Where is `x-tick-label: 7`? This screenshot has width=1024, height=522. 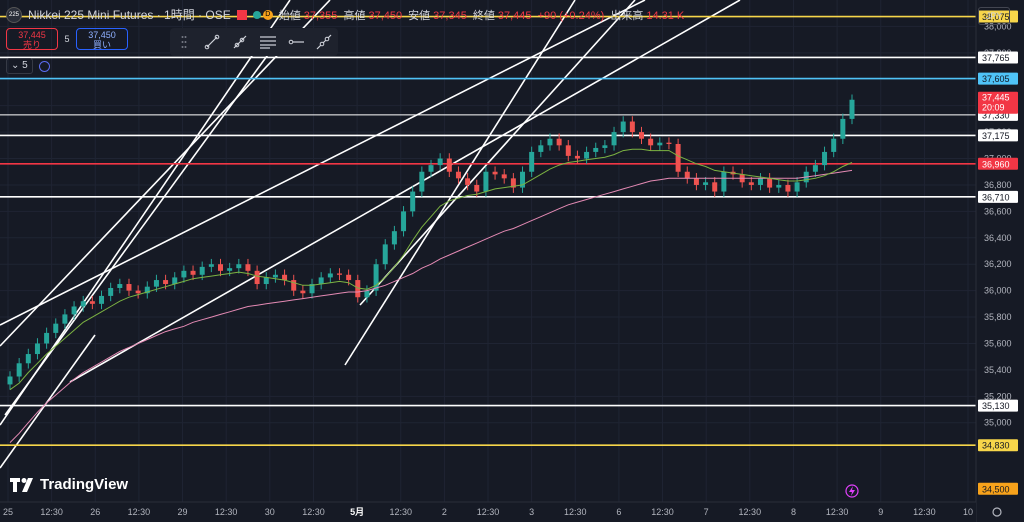
x-tick-label: 7 is located at coordinates (706, 512).